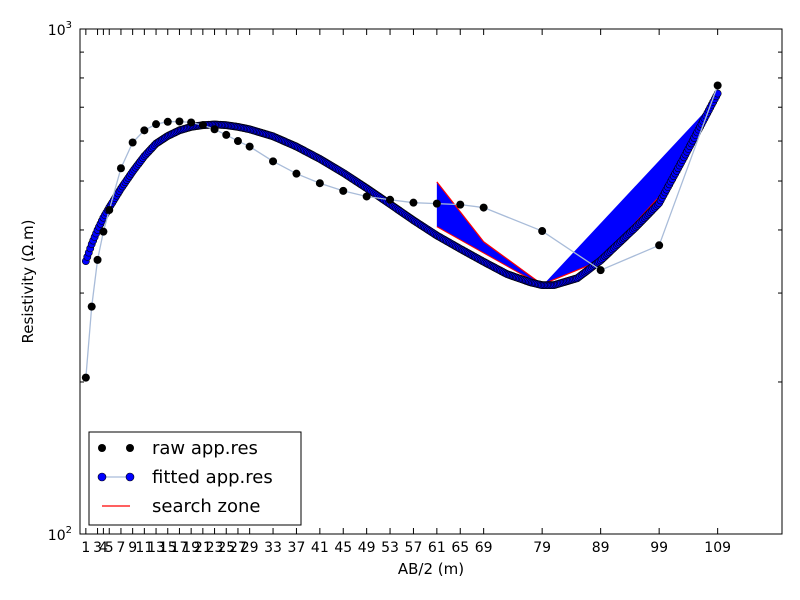 This screenshot has height=600, width=800. Describe the element at coordinates (109, 548) in the screenshot. I see `x-tick-label: 5` at that location.